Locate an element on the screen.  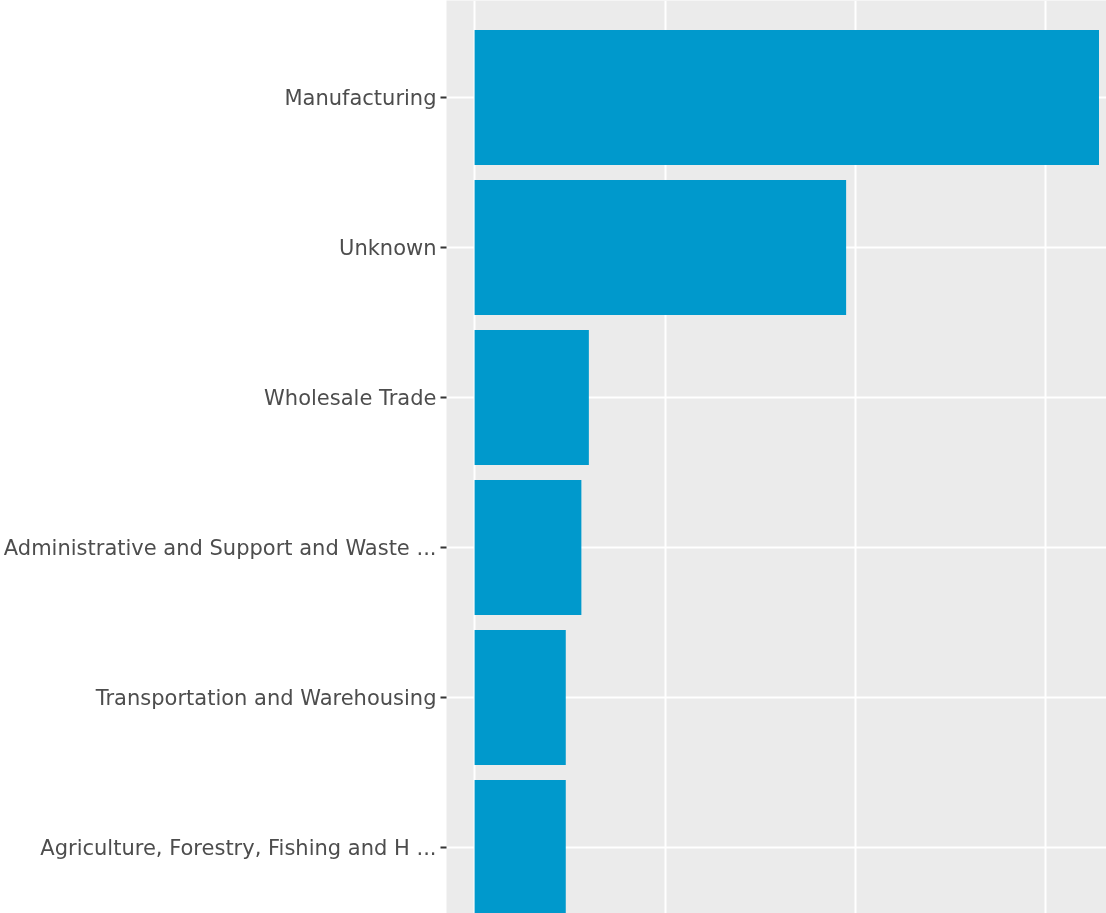
y-tick-label: Unknown is located at coordinates (388, 247).